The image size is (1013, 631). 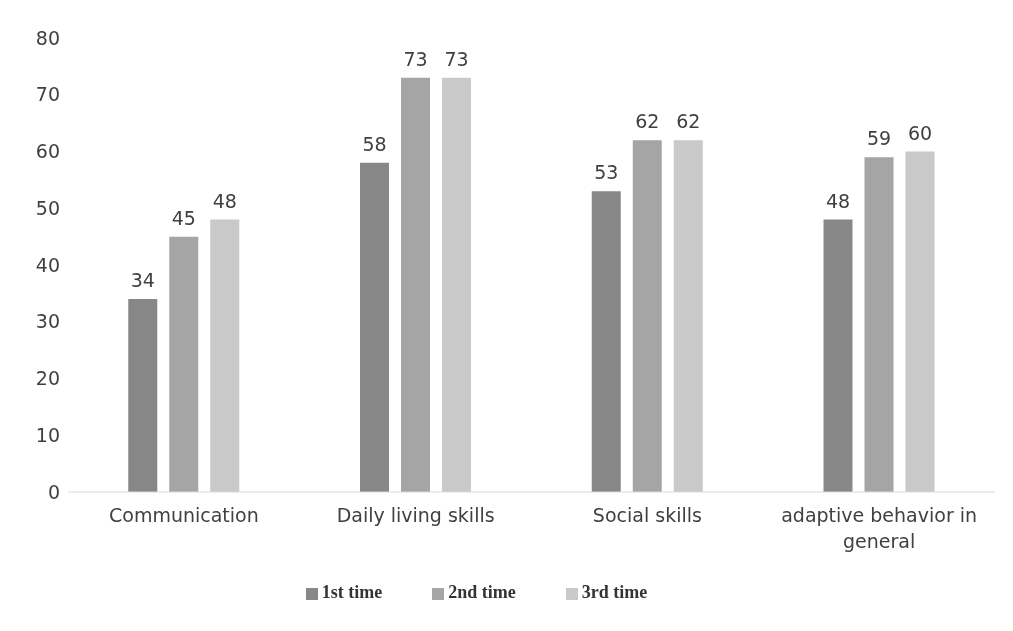 I want to click on y-tick-label: 10, so click(x=47, y=434).